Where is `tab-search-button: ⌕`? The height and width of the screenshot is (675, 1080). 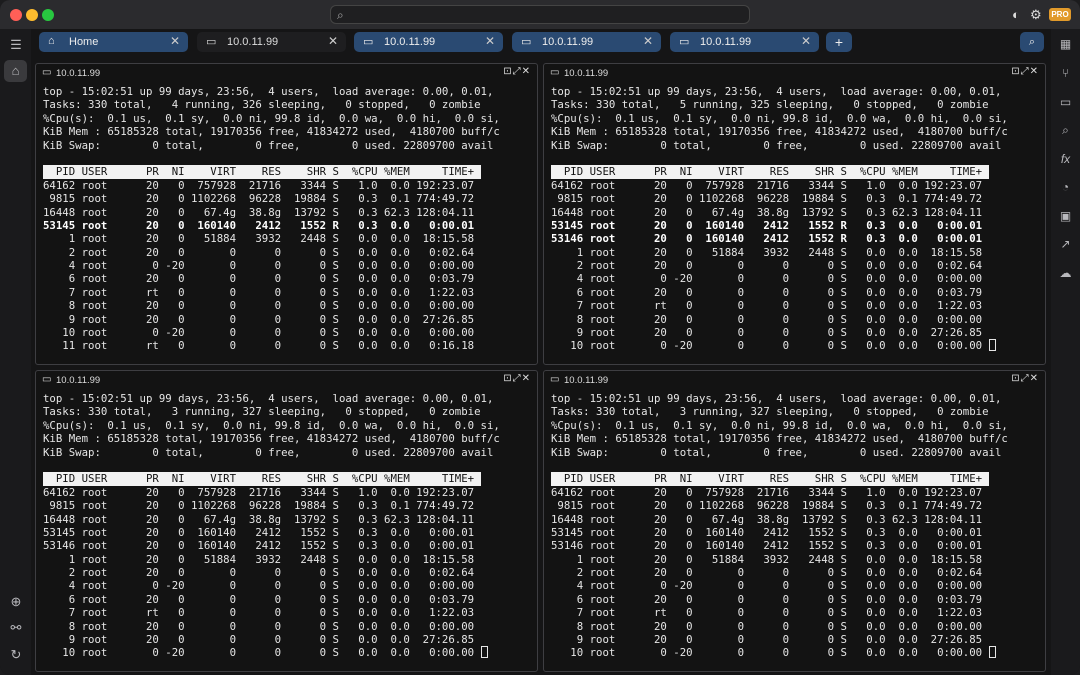
tab-search-button: ⌕ is located at coordinates (1032, 42).